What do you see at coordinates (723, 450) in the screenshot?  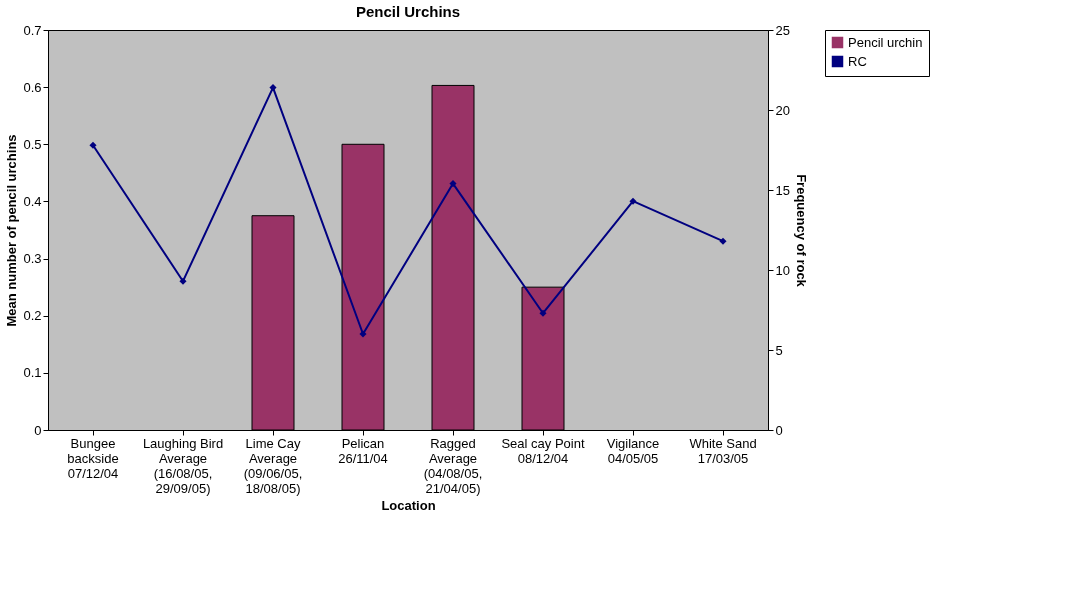 I see `x-tick-label: White Sand 17/03/05` at bounding box center [723, 450].